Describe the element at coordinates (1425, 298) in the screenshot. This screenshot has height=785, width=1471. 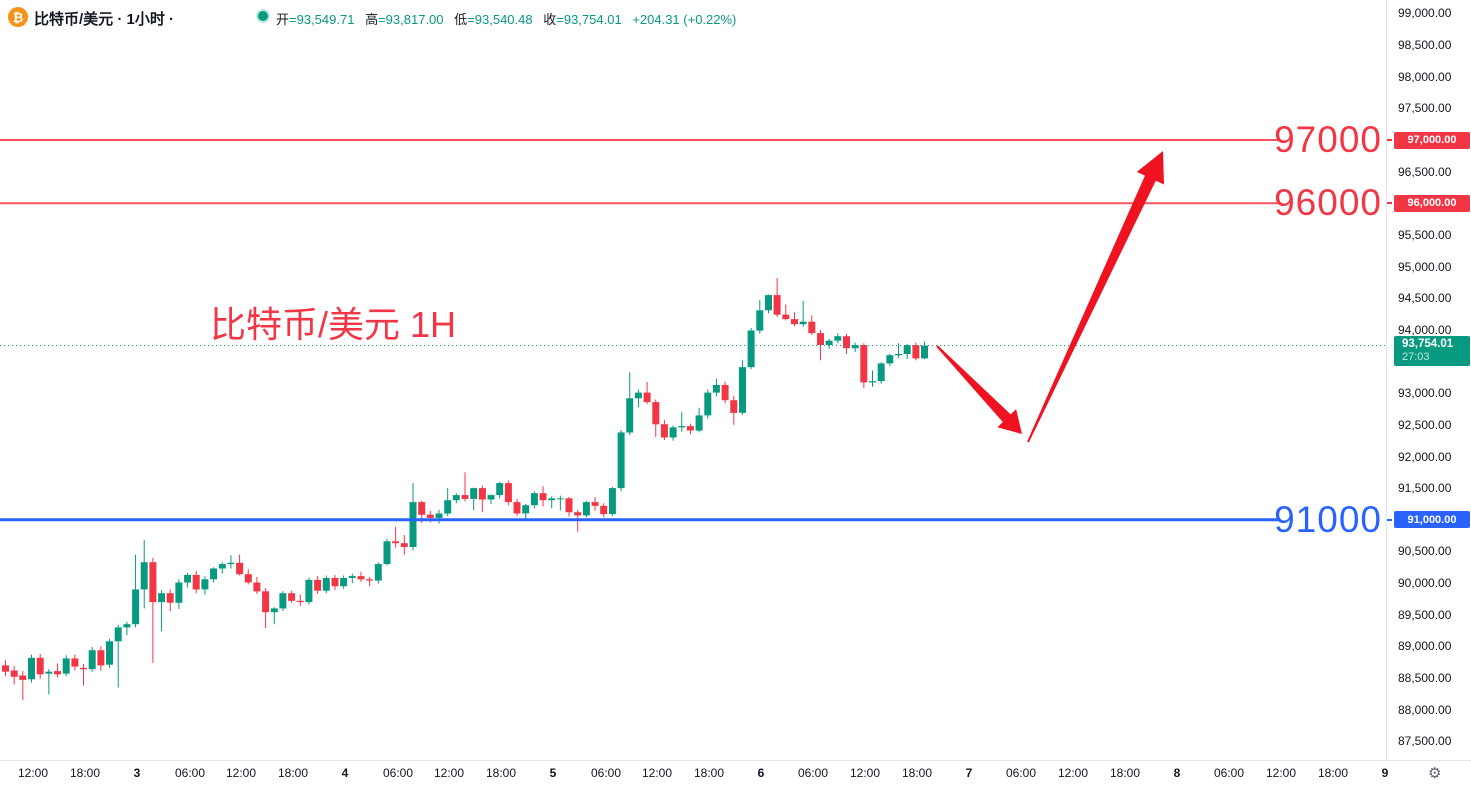
I see `price-axis-label: 94,500.00` at that location.